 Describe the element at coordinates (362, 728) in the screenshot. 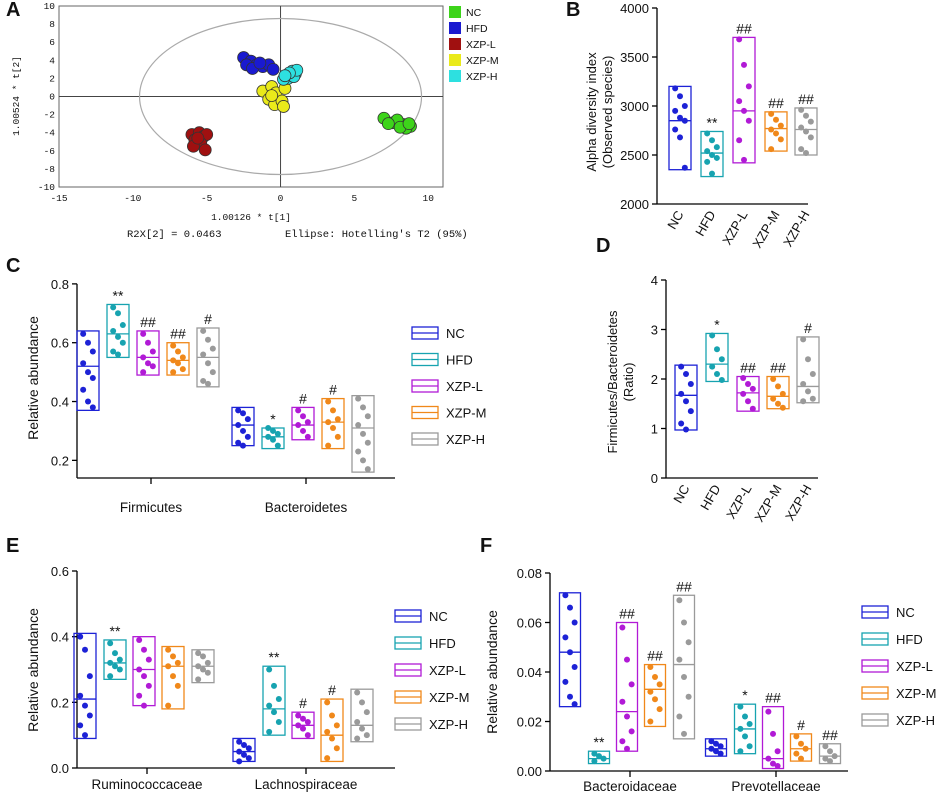

I see `e-point-xzp-h` at that location.